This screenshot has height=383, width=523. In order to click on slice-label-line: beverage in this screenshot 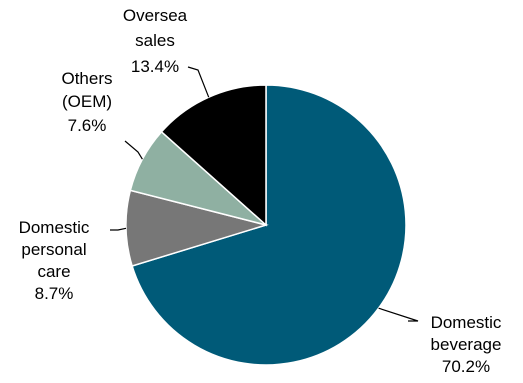, I will do `click(466, 344)`.